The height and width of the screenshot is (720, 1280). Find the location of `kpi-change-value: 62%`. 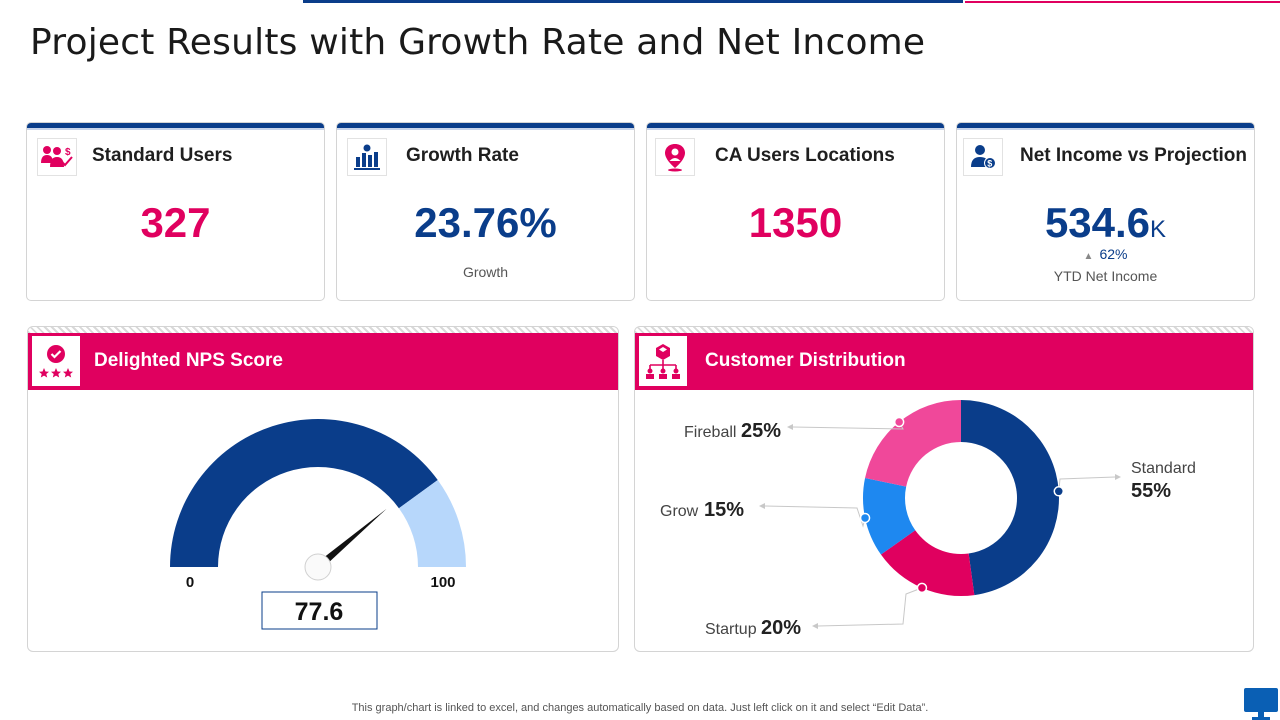

kpi-change-value: 62% is located at coordinates (1113, 254).